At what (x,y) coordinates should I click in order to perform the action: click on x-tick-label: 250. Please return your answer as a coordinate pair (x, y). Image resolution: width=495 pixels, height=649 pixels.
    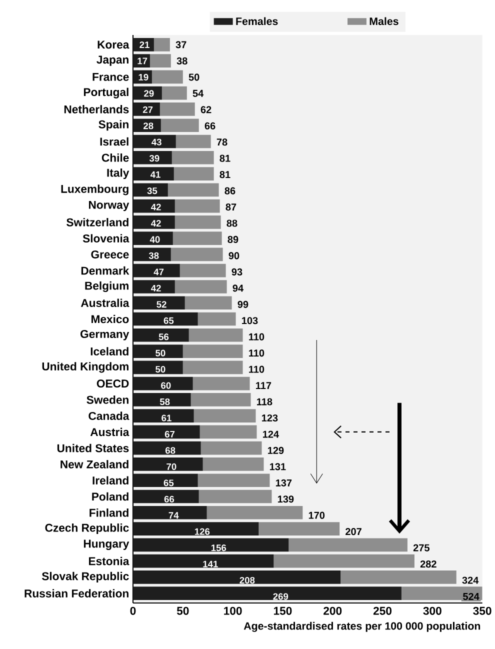
    Looking at the image, I should click on (382, 610).